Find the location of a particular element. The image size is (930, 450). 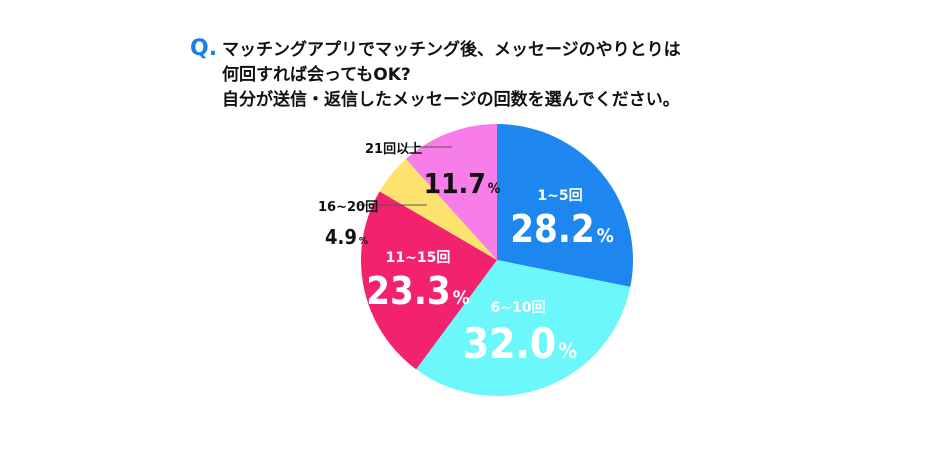

question-line-1: マッチングアプリでマッチング後、メッセージのやりとりは is located at coordinates (451, 50).